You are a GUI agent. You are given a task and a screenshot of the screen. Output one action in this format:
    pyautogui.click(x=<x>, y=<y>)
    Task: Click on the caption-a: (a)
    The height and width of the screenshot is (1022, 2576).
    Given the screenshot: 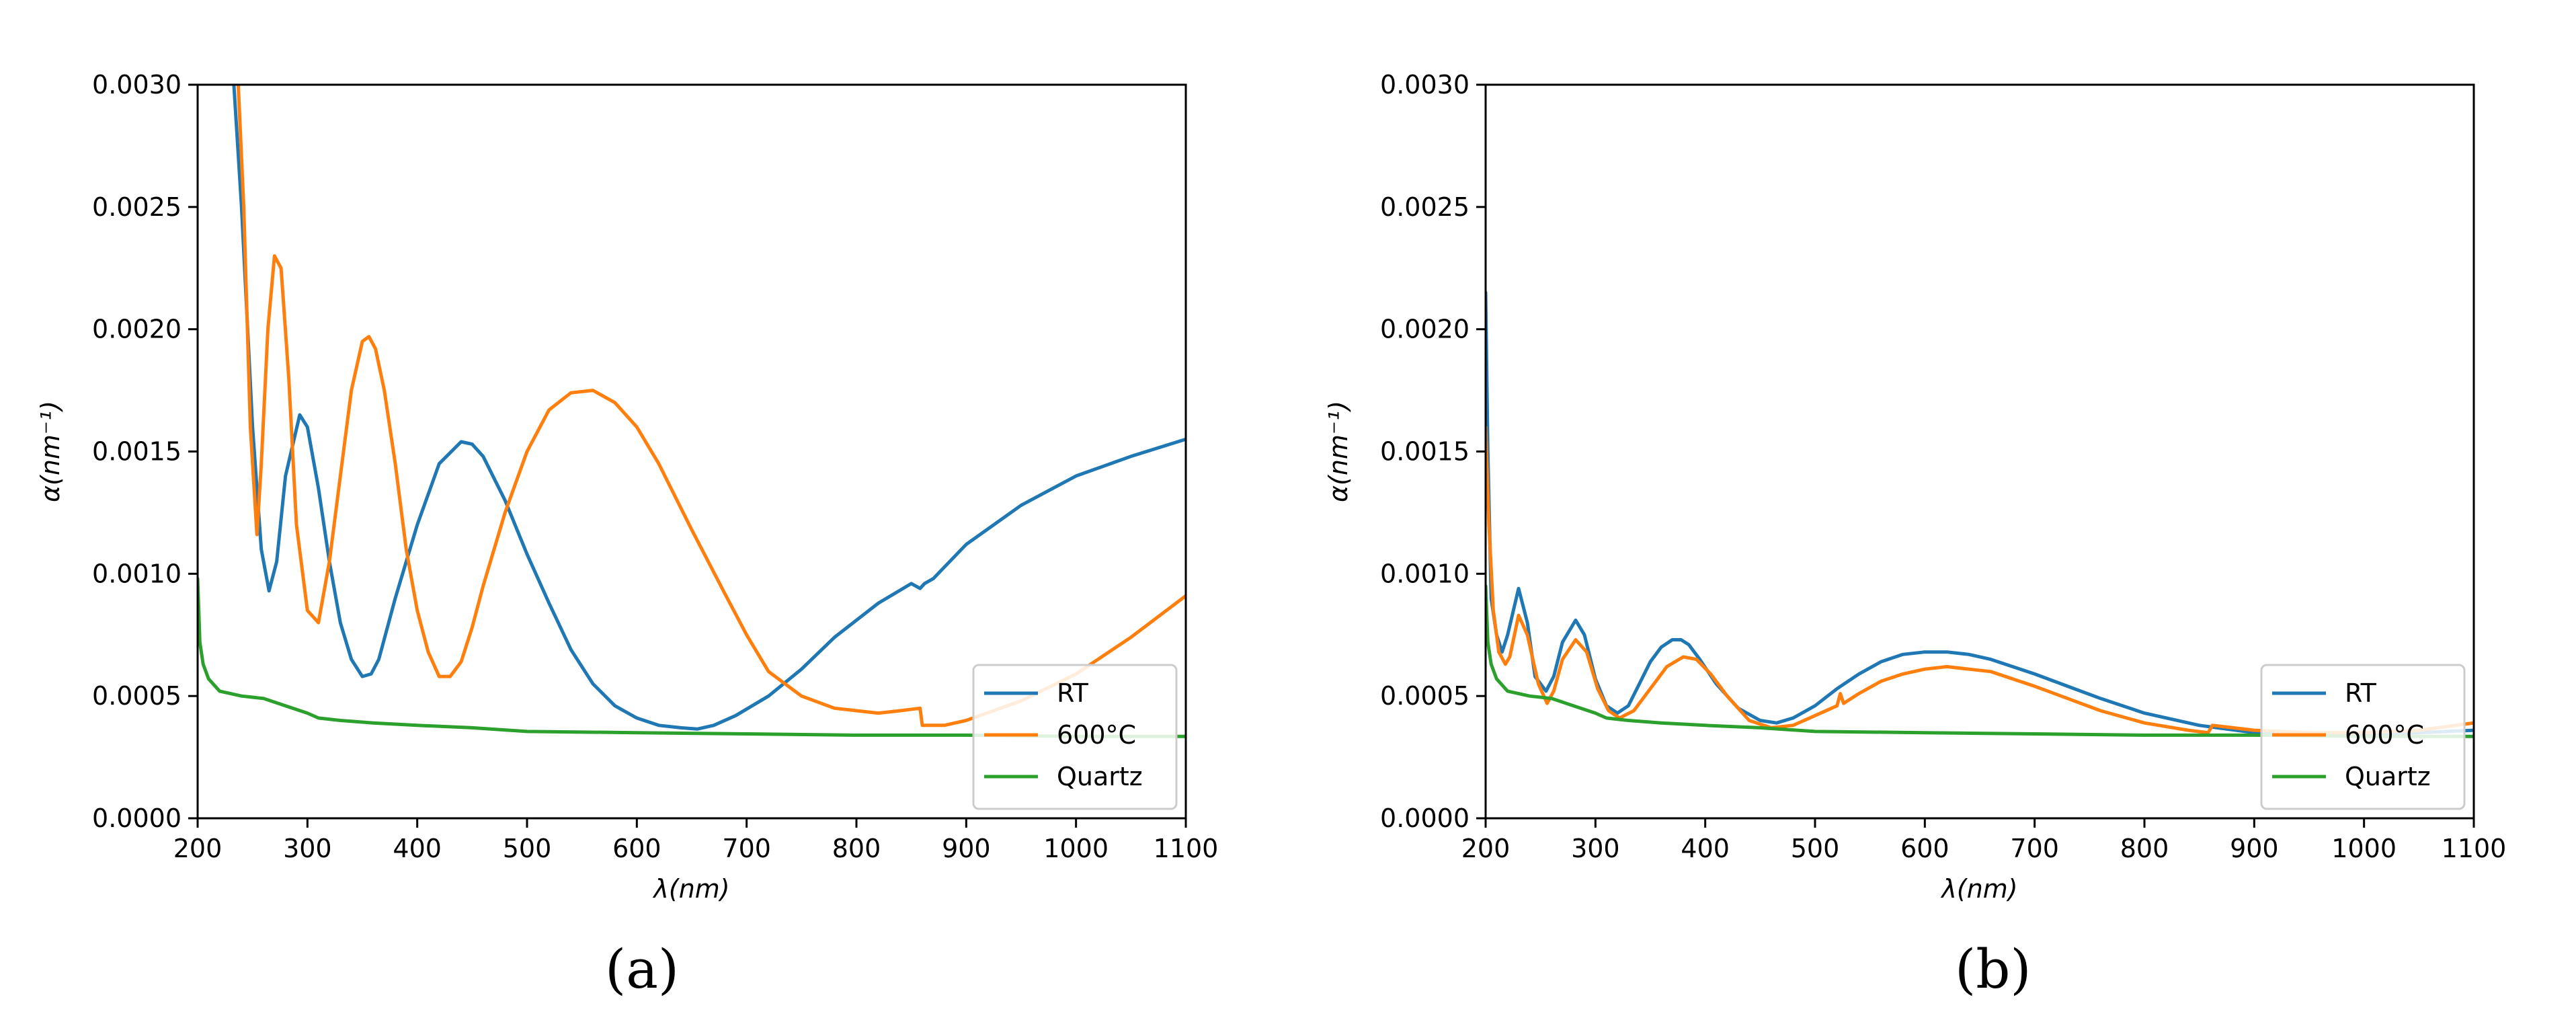 What is the action you would take?
    pyautogui.click(x=642, y=969)
    